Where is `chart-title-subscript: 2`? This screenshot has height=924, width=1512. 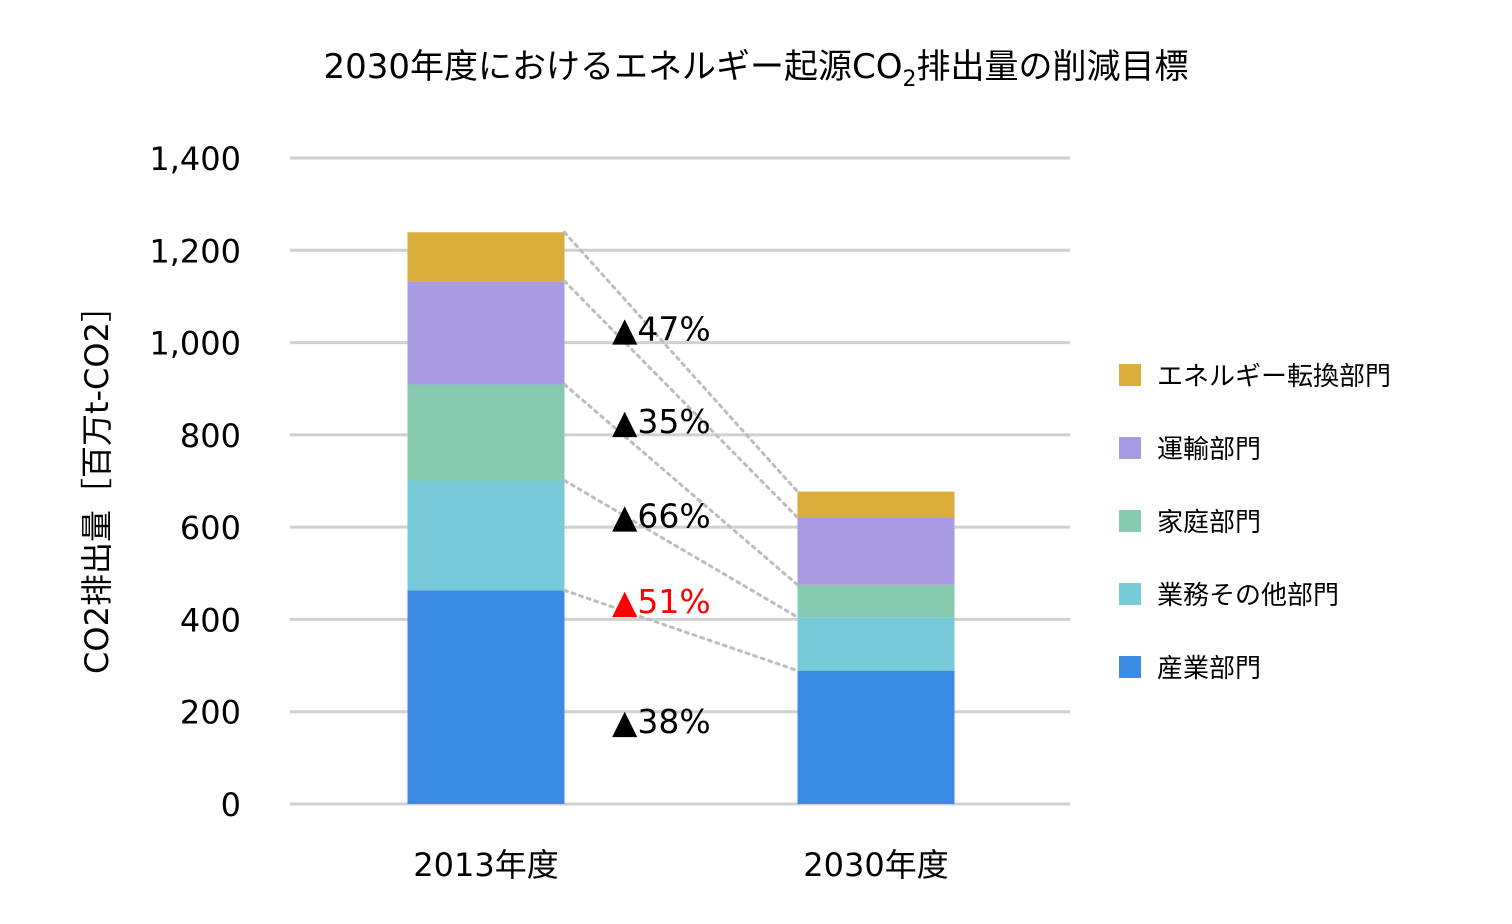 chart-title-subscript: 2 is located at coordinates (910, 79).